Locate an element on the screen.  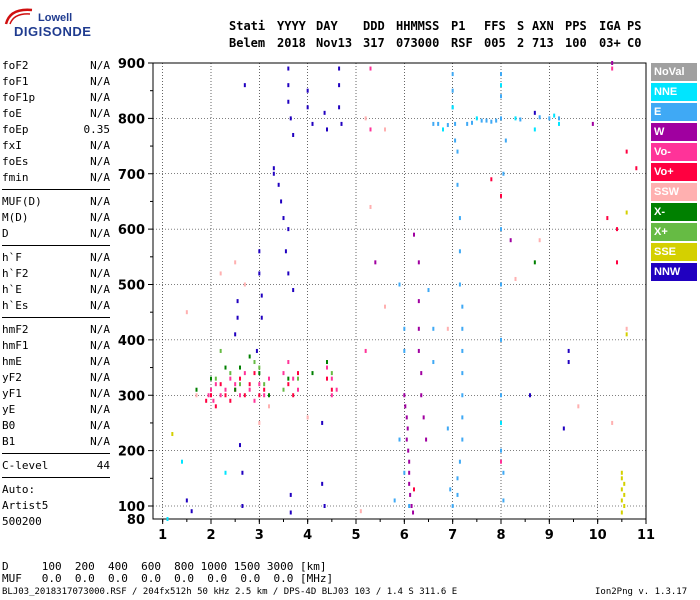
header-label-2: DAY is located at coordinates (327, 26).